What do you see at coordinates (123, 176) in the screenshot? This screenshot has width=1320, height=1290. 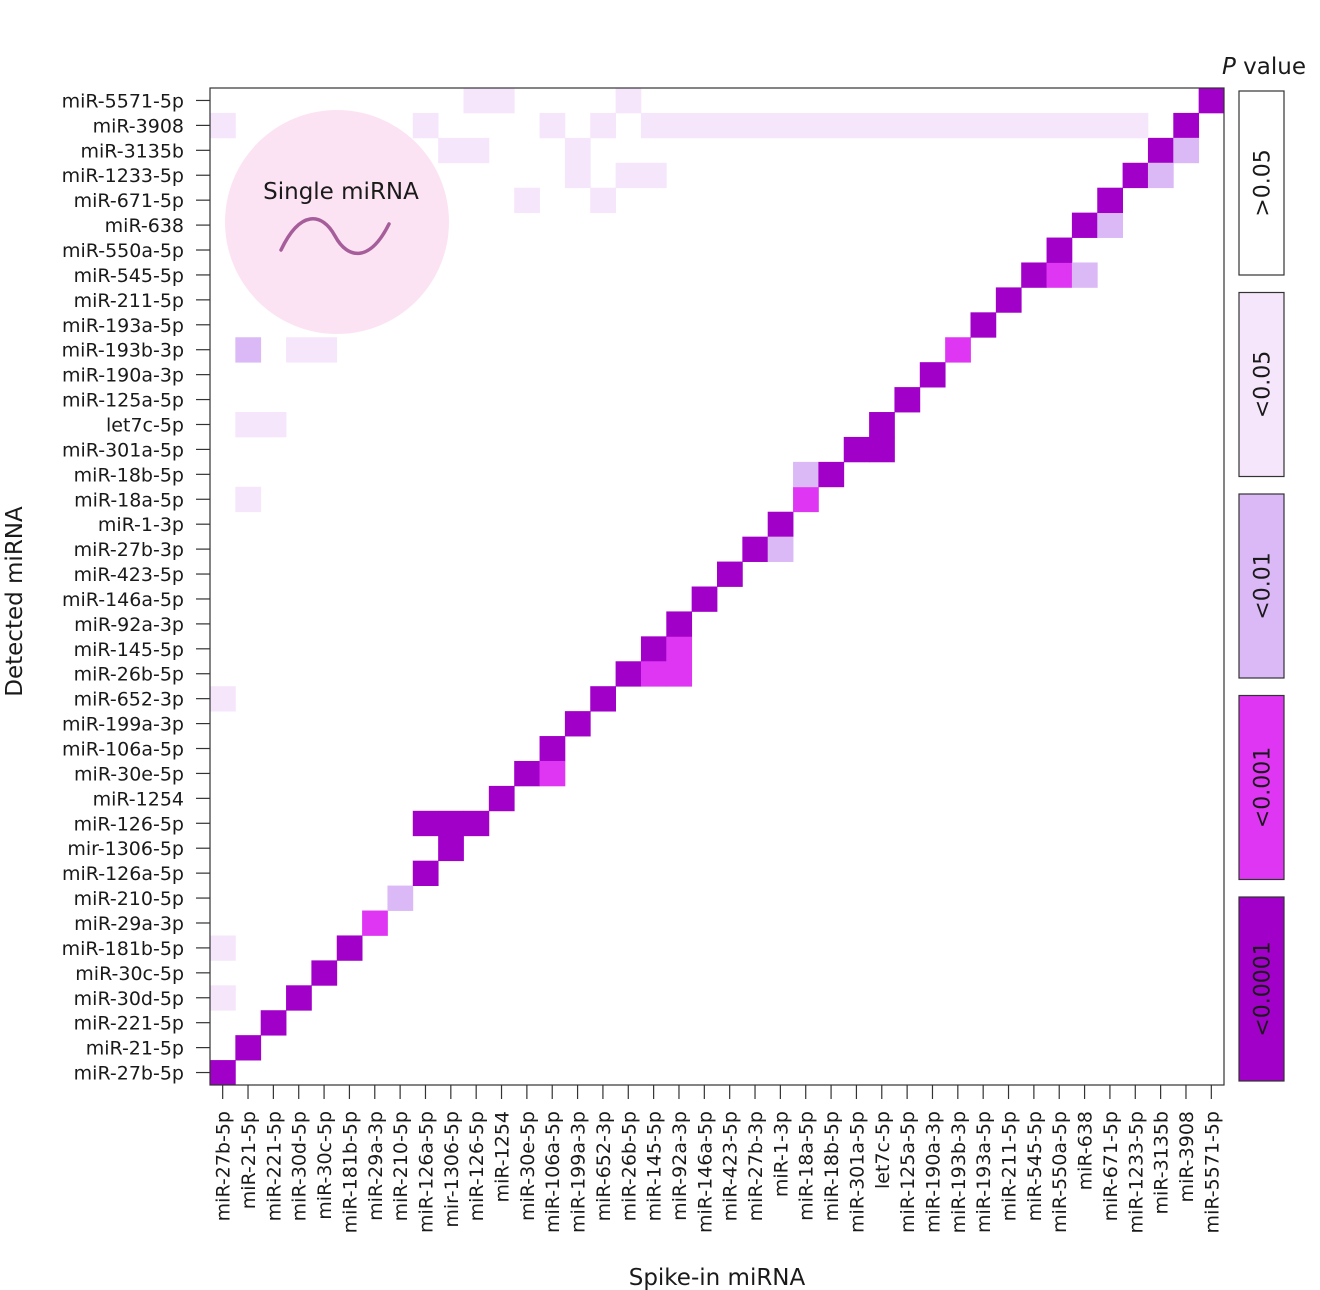 I see `y-tick-label: miR-1233-5p` at bounding box center [123, 176].